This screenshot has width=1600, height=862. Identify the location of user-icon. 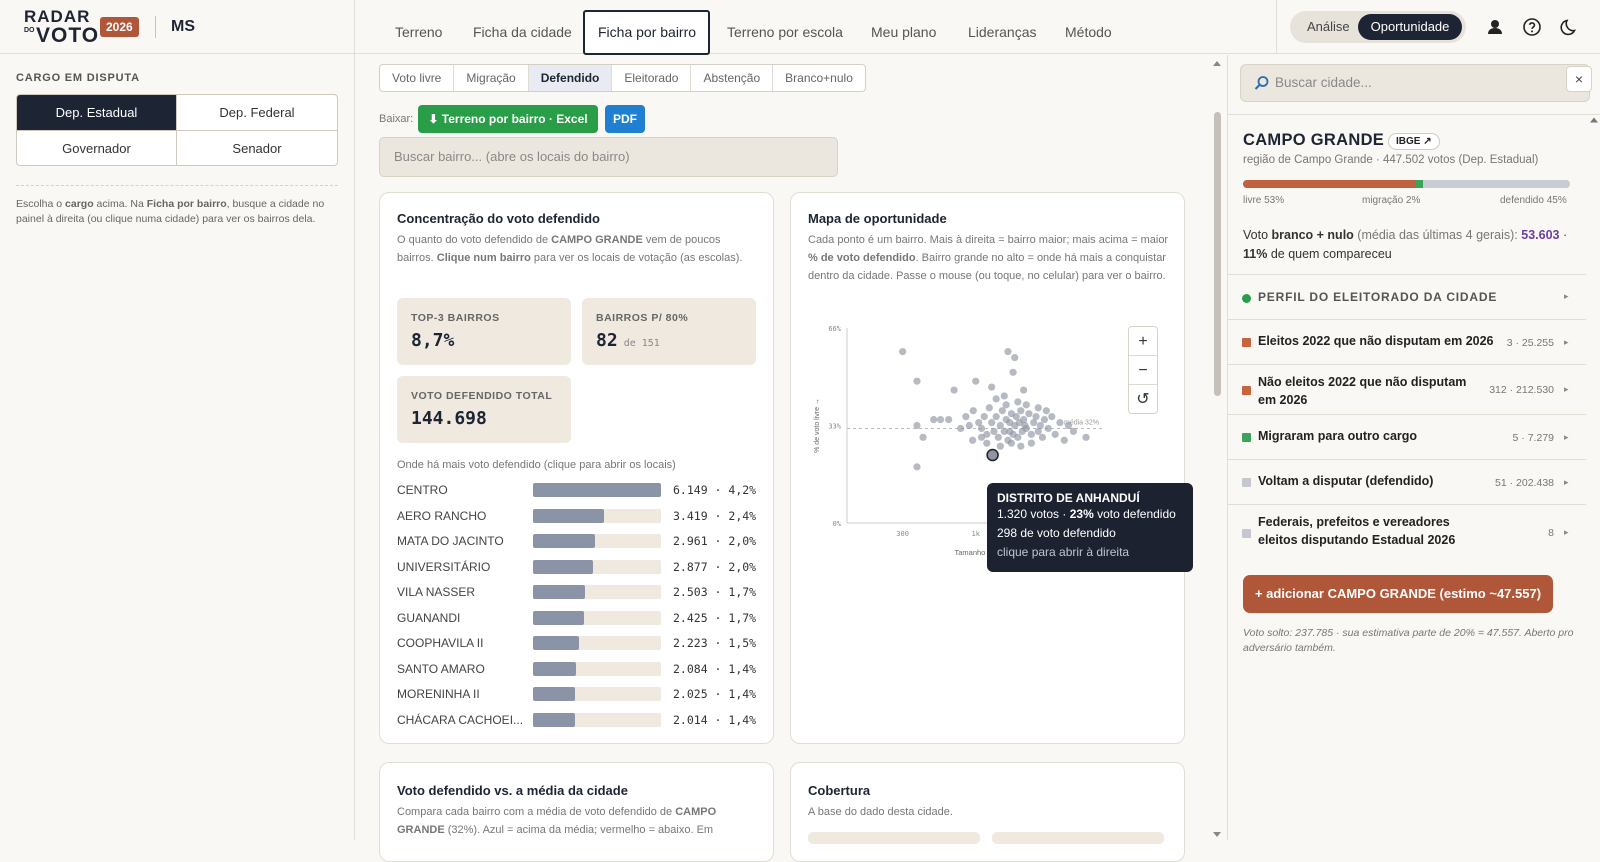
(1495, 27).